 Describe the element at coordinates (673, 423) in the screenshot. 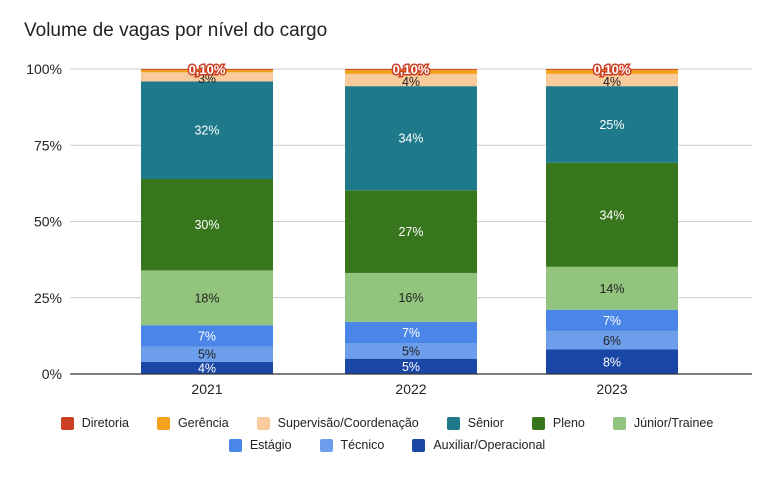

I see `legend-label: Júnior/Trainee` at that location.